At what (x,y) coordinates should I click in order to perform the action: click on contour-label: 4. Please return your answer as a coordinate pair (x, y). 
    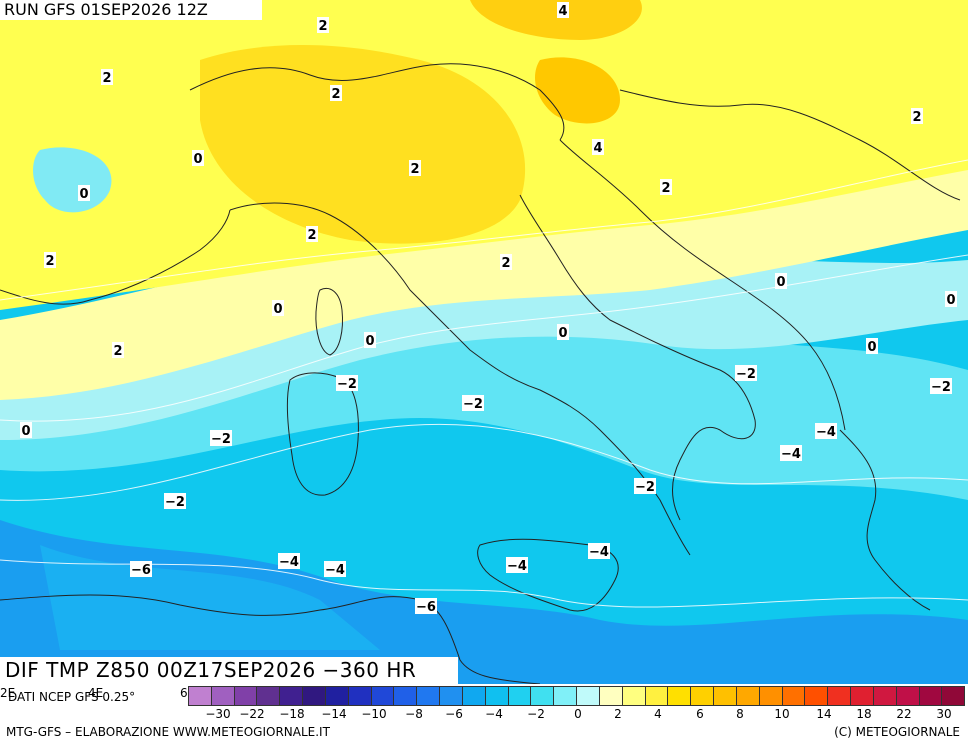
    Looking at the image, I should click on (598, 147).